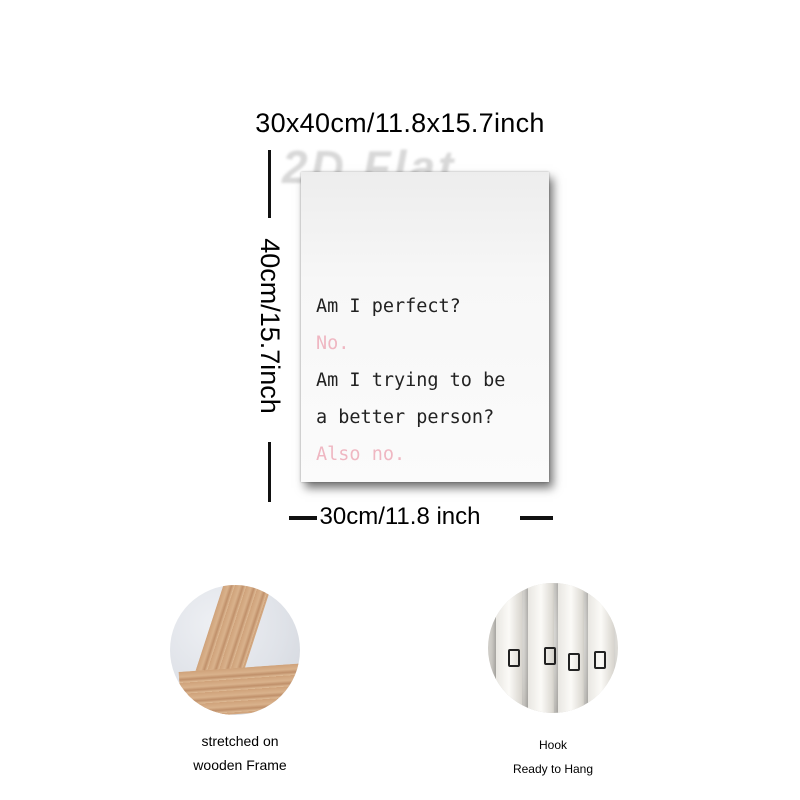  What do you see at coordinates (553, 757) in the screenshot?
I see `hook-caption: Hook Ready to Hang` at bounding box center [553, 757].